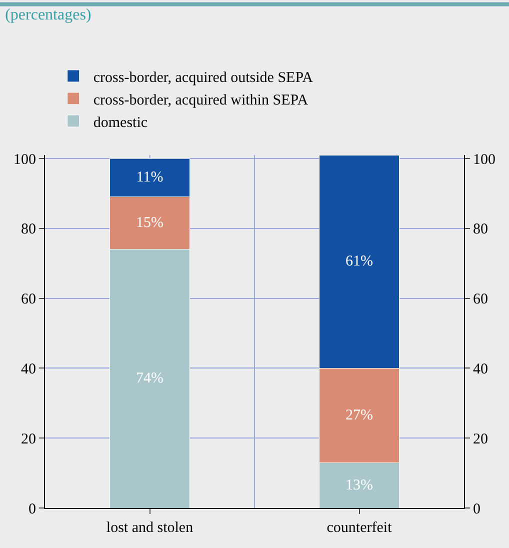 This screenshot has width=509, height=548. What do you see at coordinates (28, 300) in the screenshot?
I see `y-tick-label: 60` at bounding box center [28, 300].